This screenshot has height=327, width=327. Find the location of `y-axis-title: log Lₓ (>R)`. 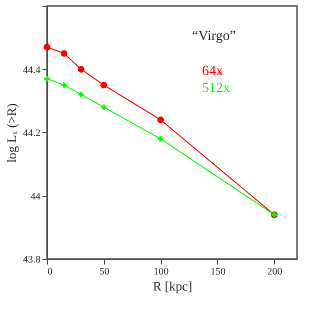

y-axis-title: log Lₓ (>R) is located at coordinates (11, 133).